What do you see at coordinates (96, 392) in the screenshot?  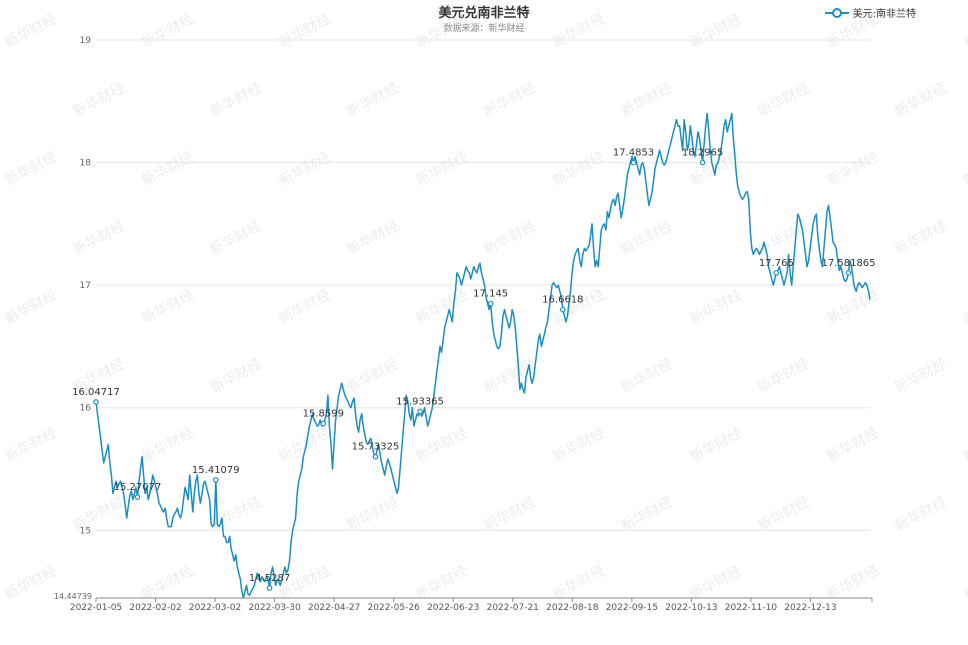 I see `data-label: 16.04717` at bounding box center [96, 392].